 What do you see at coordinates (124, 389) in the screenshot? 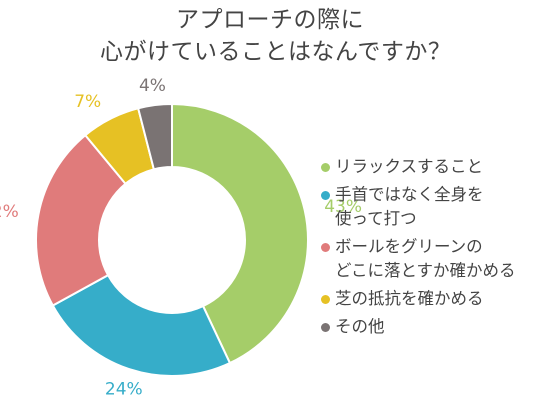
I see `value-label-whole-body: 24%` at bounding box center [124, 389].